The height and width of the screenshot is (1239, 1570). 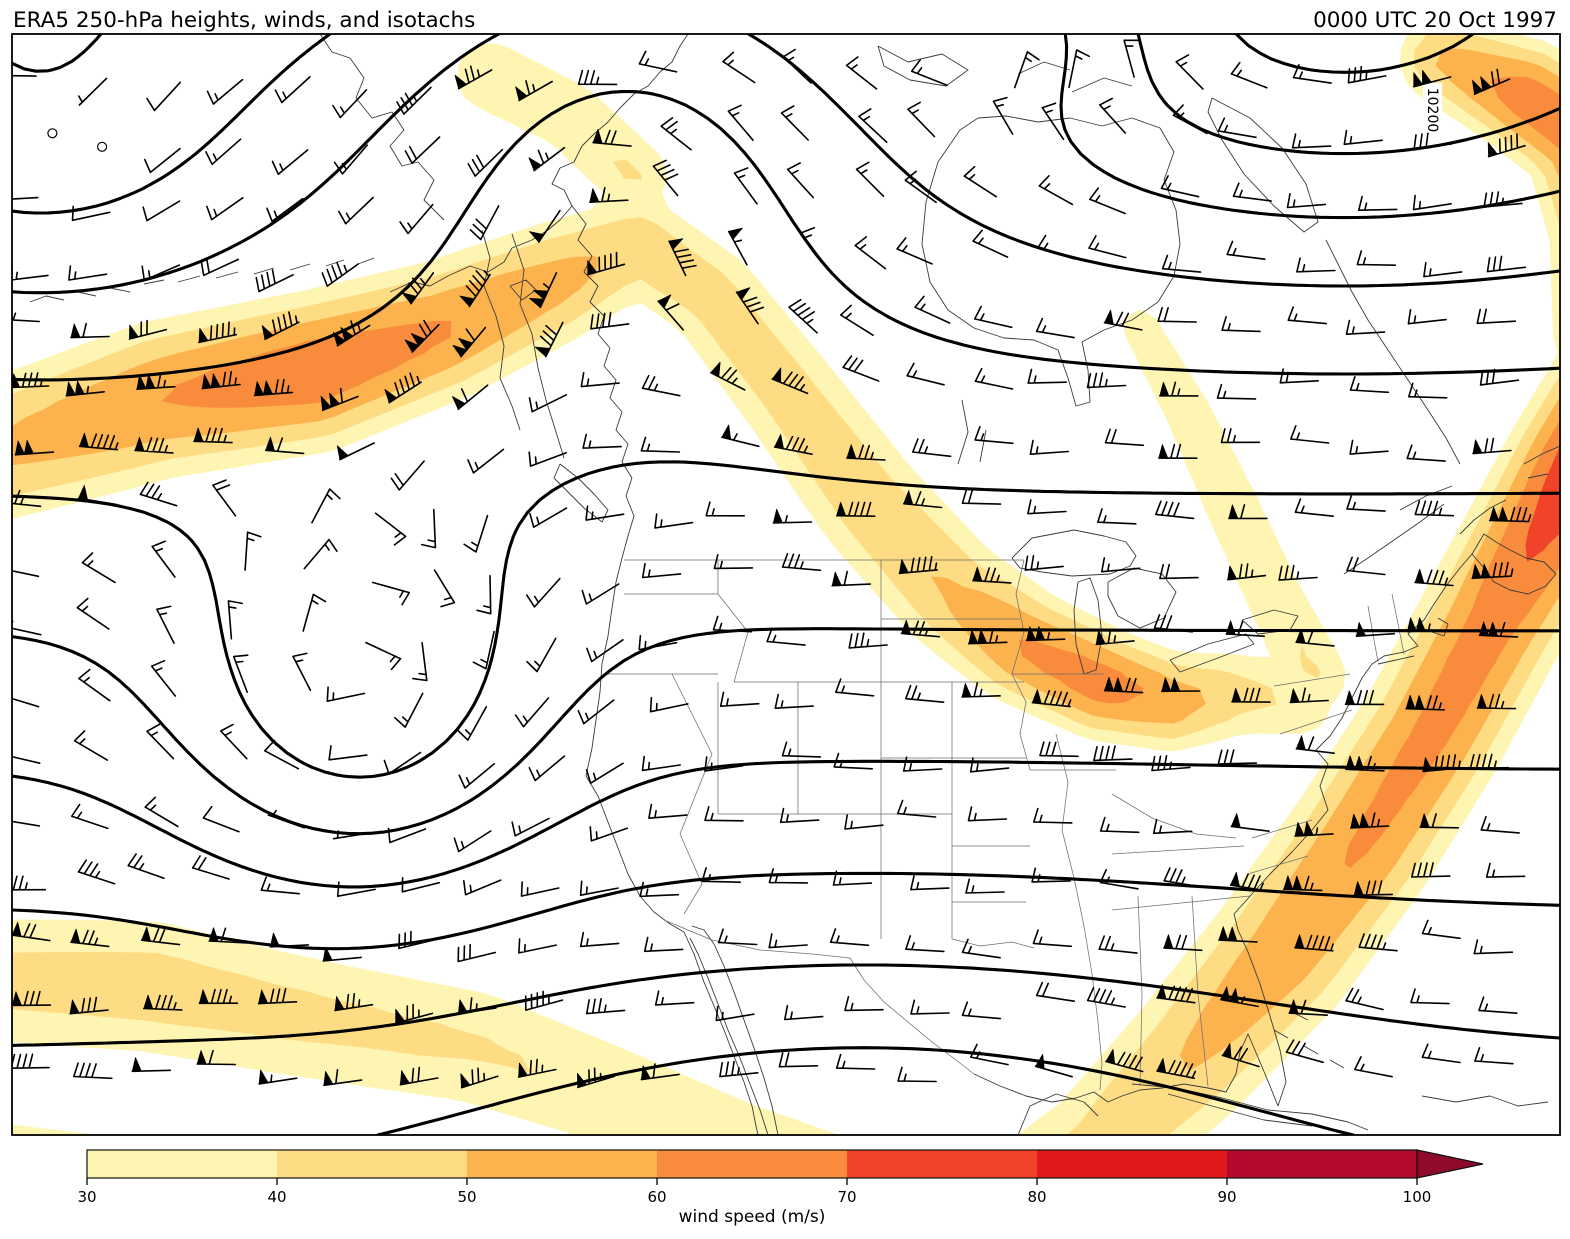 I want to click on colorbar-tick-label: 50, so click(x=466, y=1197).